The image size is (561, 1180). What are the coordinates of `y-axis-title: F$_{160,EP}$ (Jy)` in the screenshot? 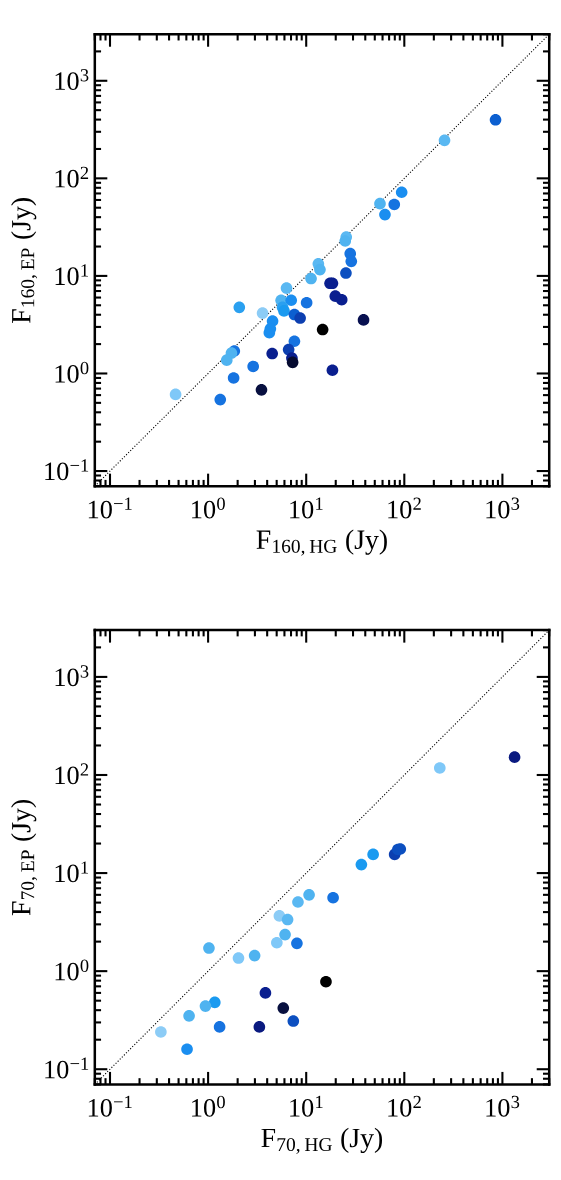 It's located at (24, 260).